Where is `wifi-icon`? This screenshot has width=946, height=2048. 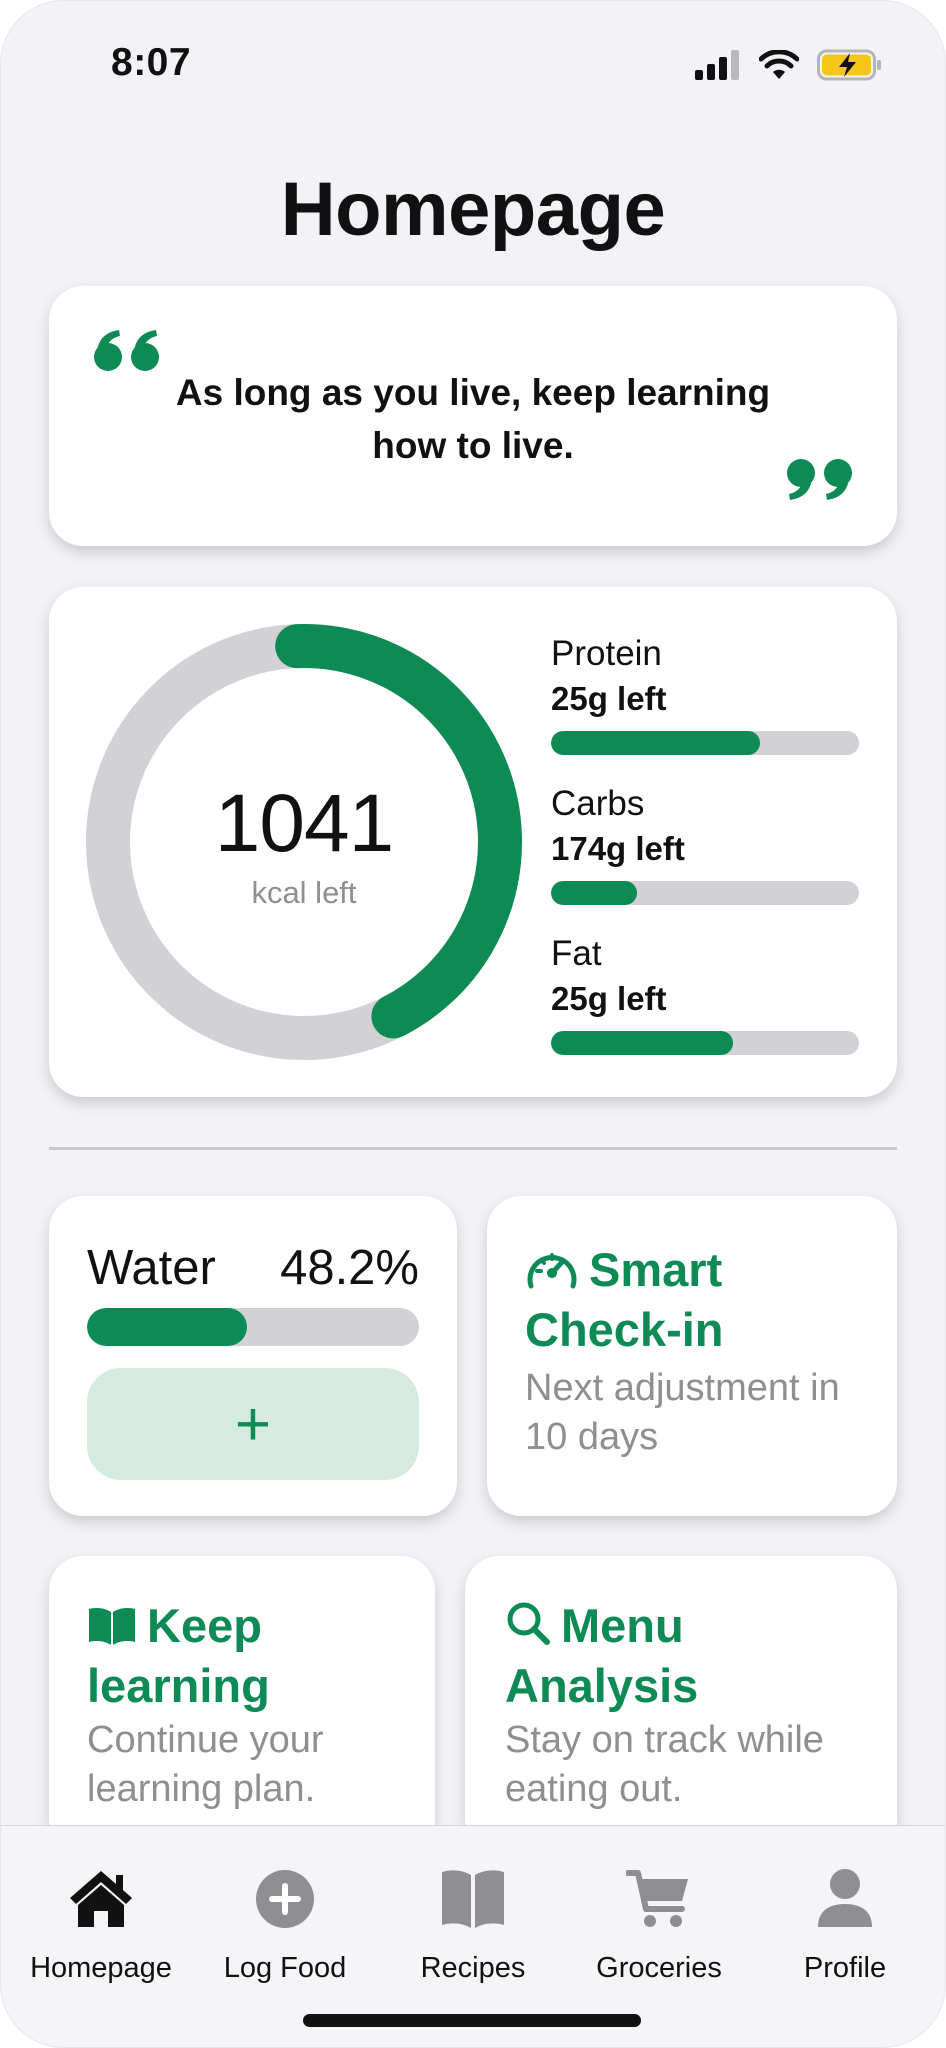
wifi-icon is located at coordinates (779, 64).